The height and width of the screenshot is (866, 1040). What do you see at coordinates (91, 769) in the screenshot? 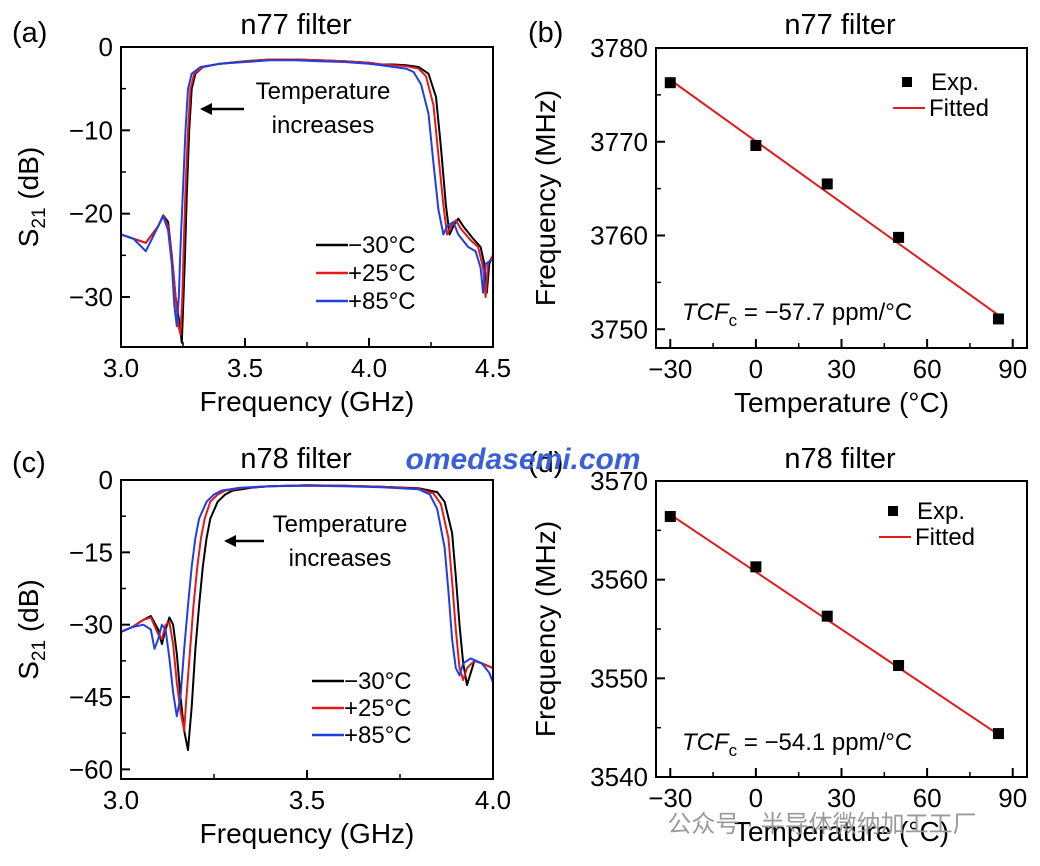
I see `y-tick-label: −60` at bounding box center [91, 769].